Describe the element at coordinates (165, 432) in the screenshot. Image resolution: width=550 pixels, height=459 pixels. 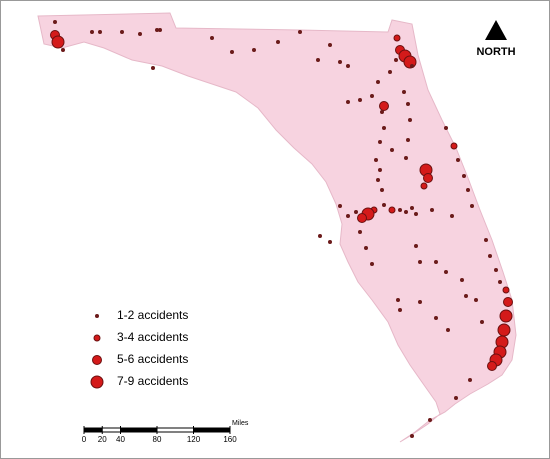
I see `scale-bar: 0 20 40 80 120 160 Miles` at that location.